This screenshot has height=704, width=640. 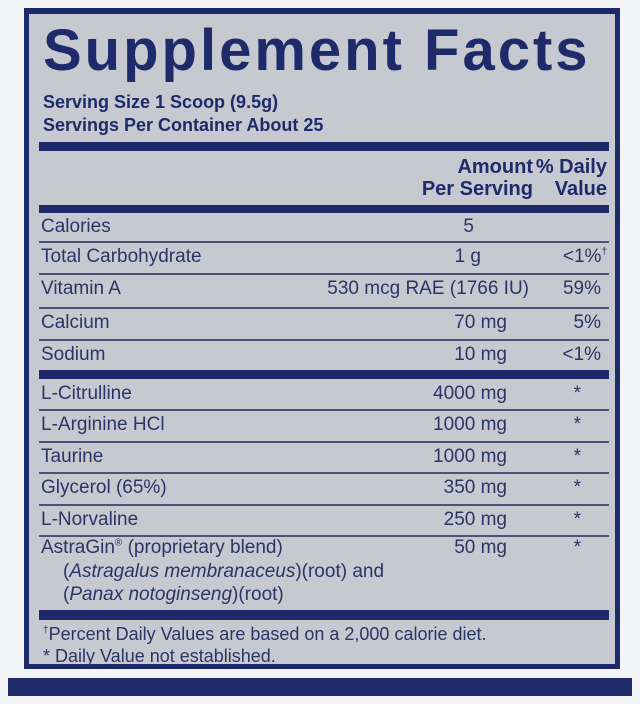 I want to click on dagger-mark: †, so click(x=604, y=252).